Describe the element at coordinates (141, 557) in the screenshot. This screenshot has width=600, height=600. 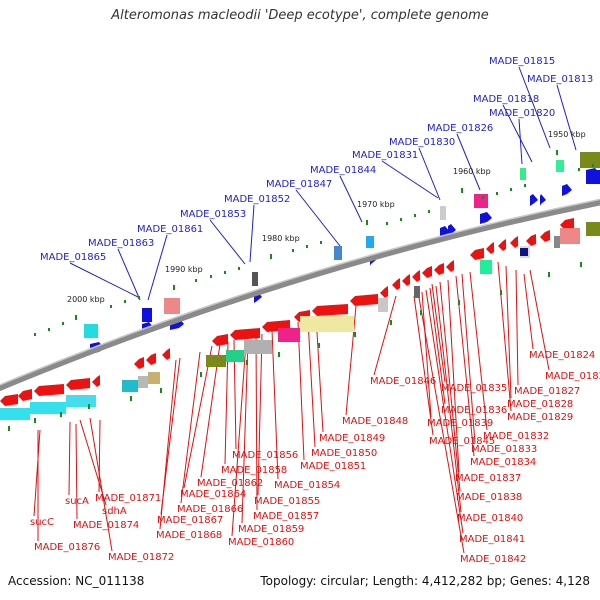
I see `reverse-gene-label: MADE_01872` at that location.